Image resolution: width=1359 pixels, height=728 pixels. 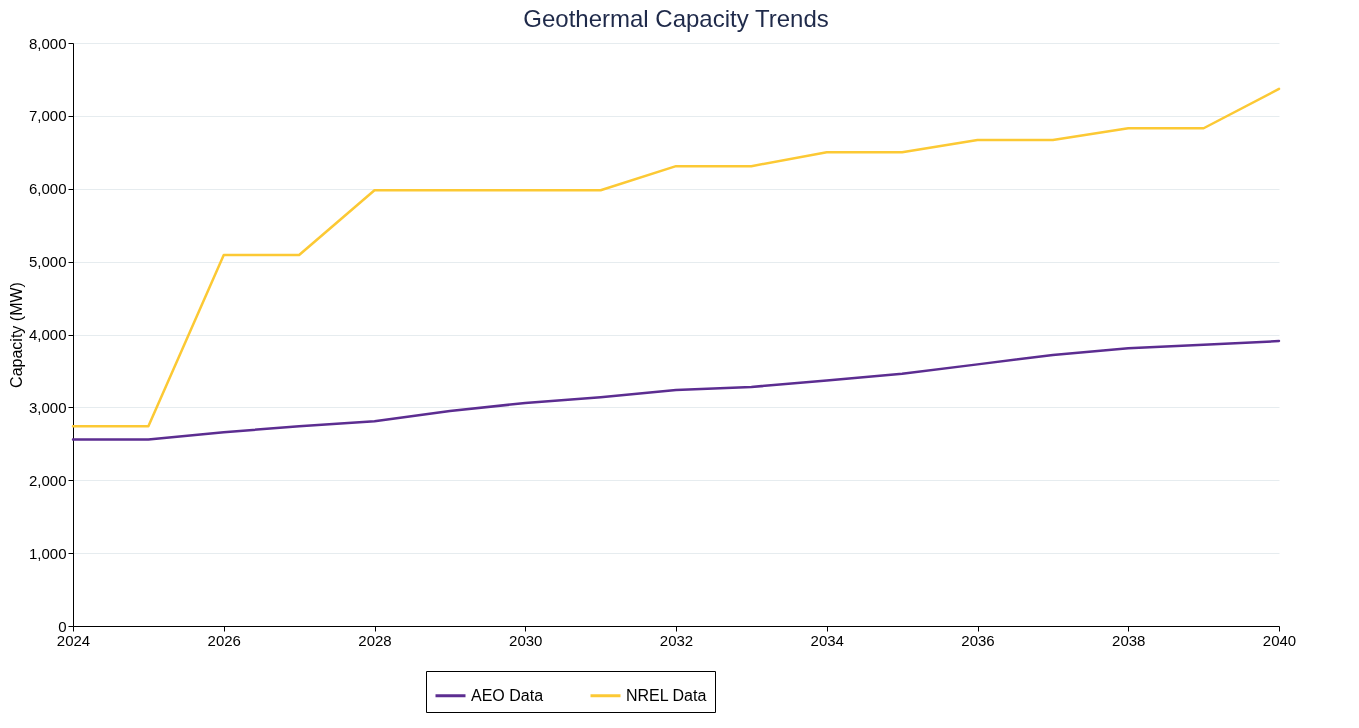 What do you see at coordinates (526, 640) in the screenshot?
I see `x-tick-label: 2030` at bounding box center [526, 640].